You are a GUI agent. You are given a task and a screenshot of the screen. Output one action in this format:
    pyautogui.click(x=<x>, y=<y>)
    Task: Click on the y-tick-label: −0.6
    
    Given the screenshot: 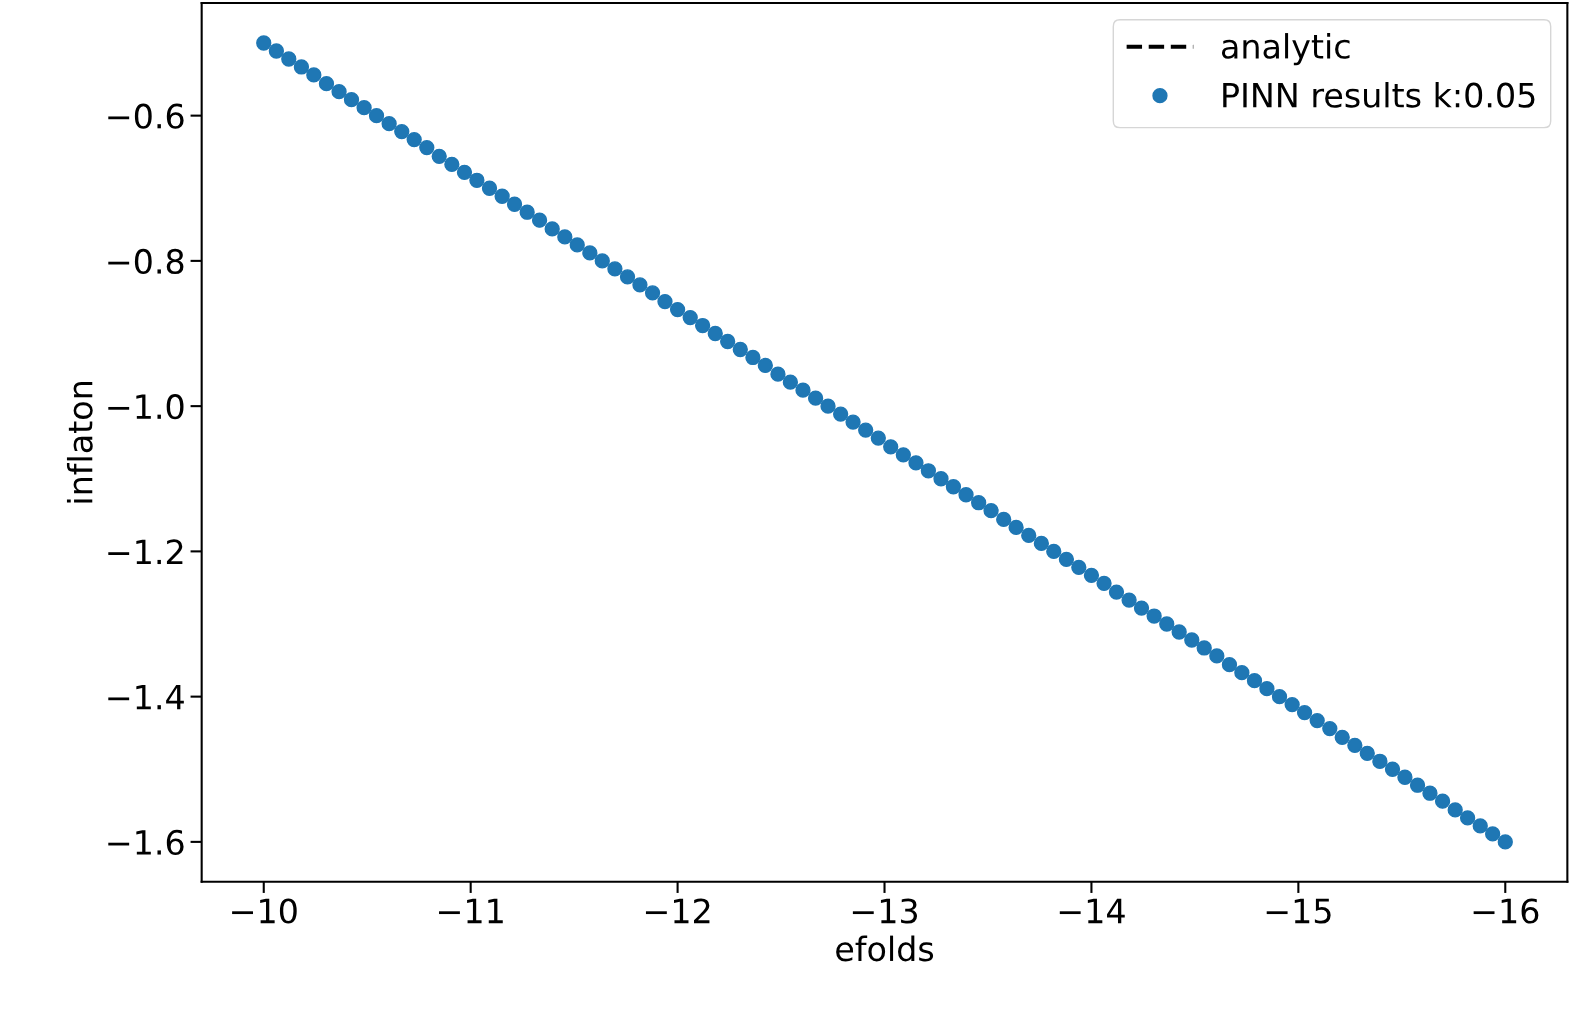 What is the action you would take?
    pyautogui.click(x=146, y=116)
    